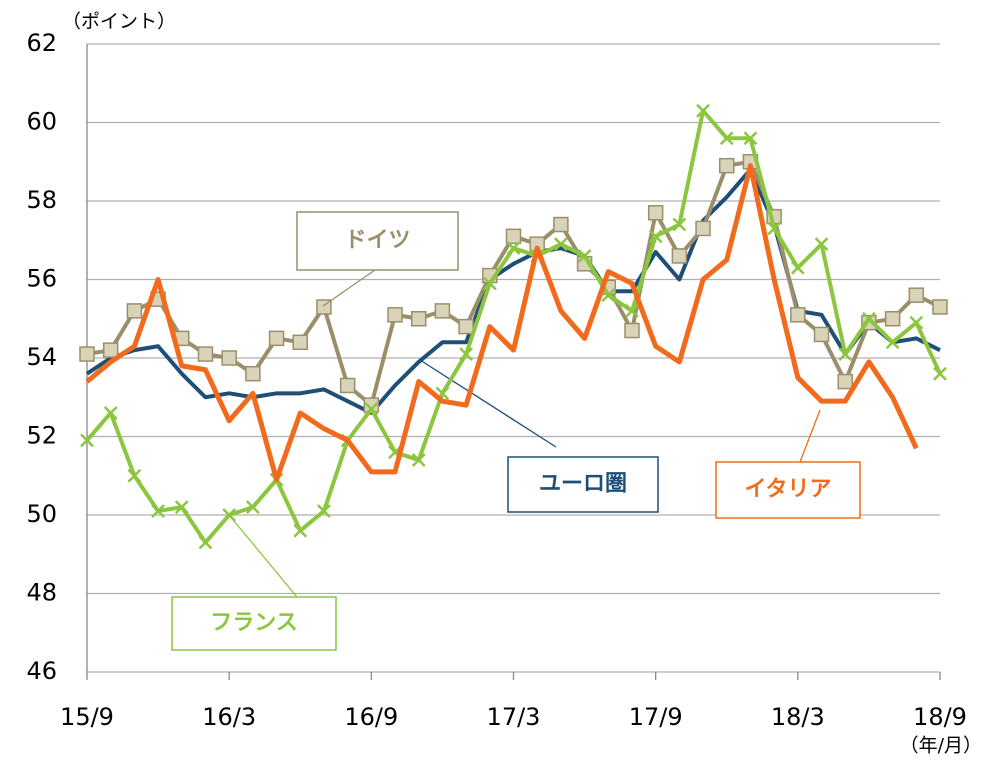 The width and height of the screenshot is (985, 762). Describe the element at coordinates (41, 436) in the screenshot. I see `y-tick-label: 52` at that location.